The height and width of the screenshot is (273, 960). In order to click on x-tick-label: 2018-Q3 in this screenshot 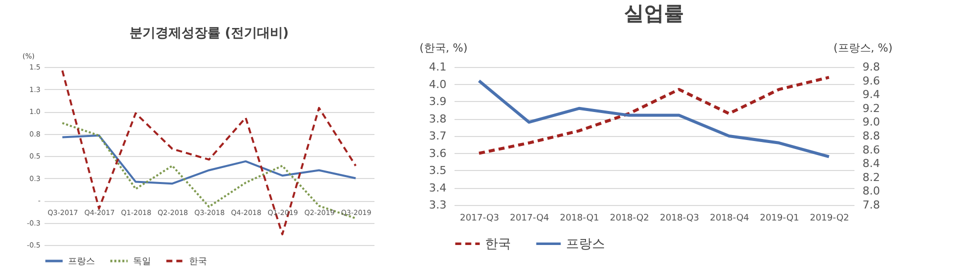, I will do `click(680, 219)`.